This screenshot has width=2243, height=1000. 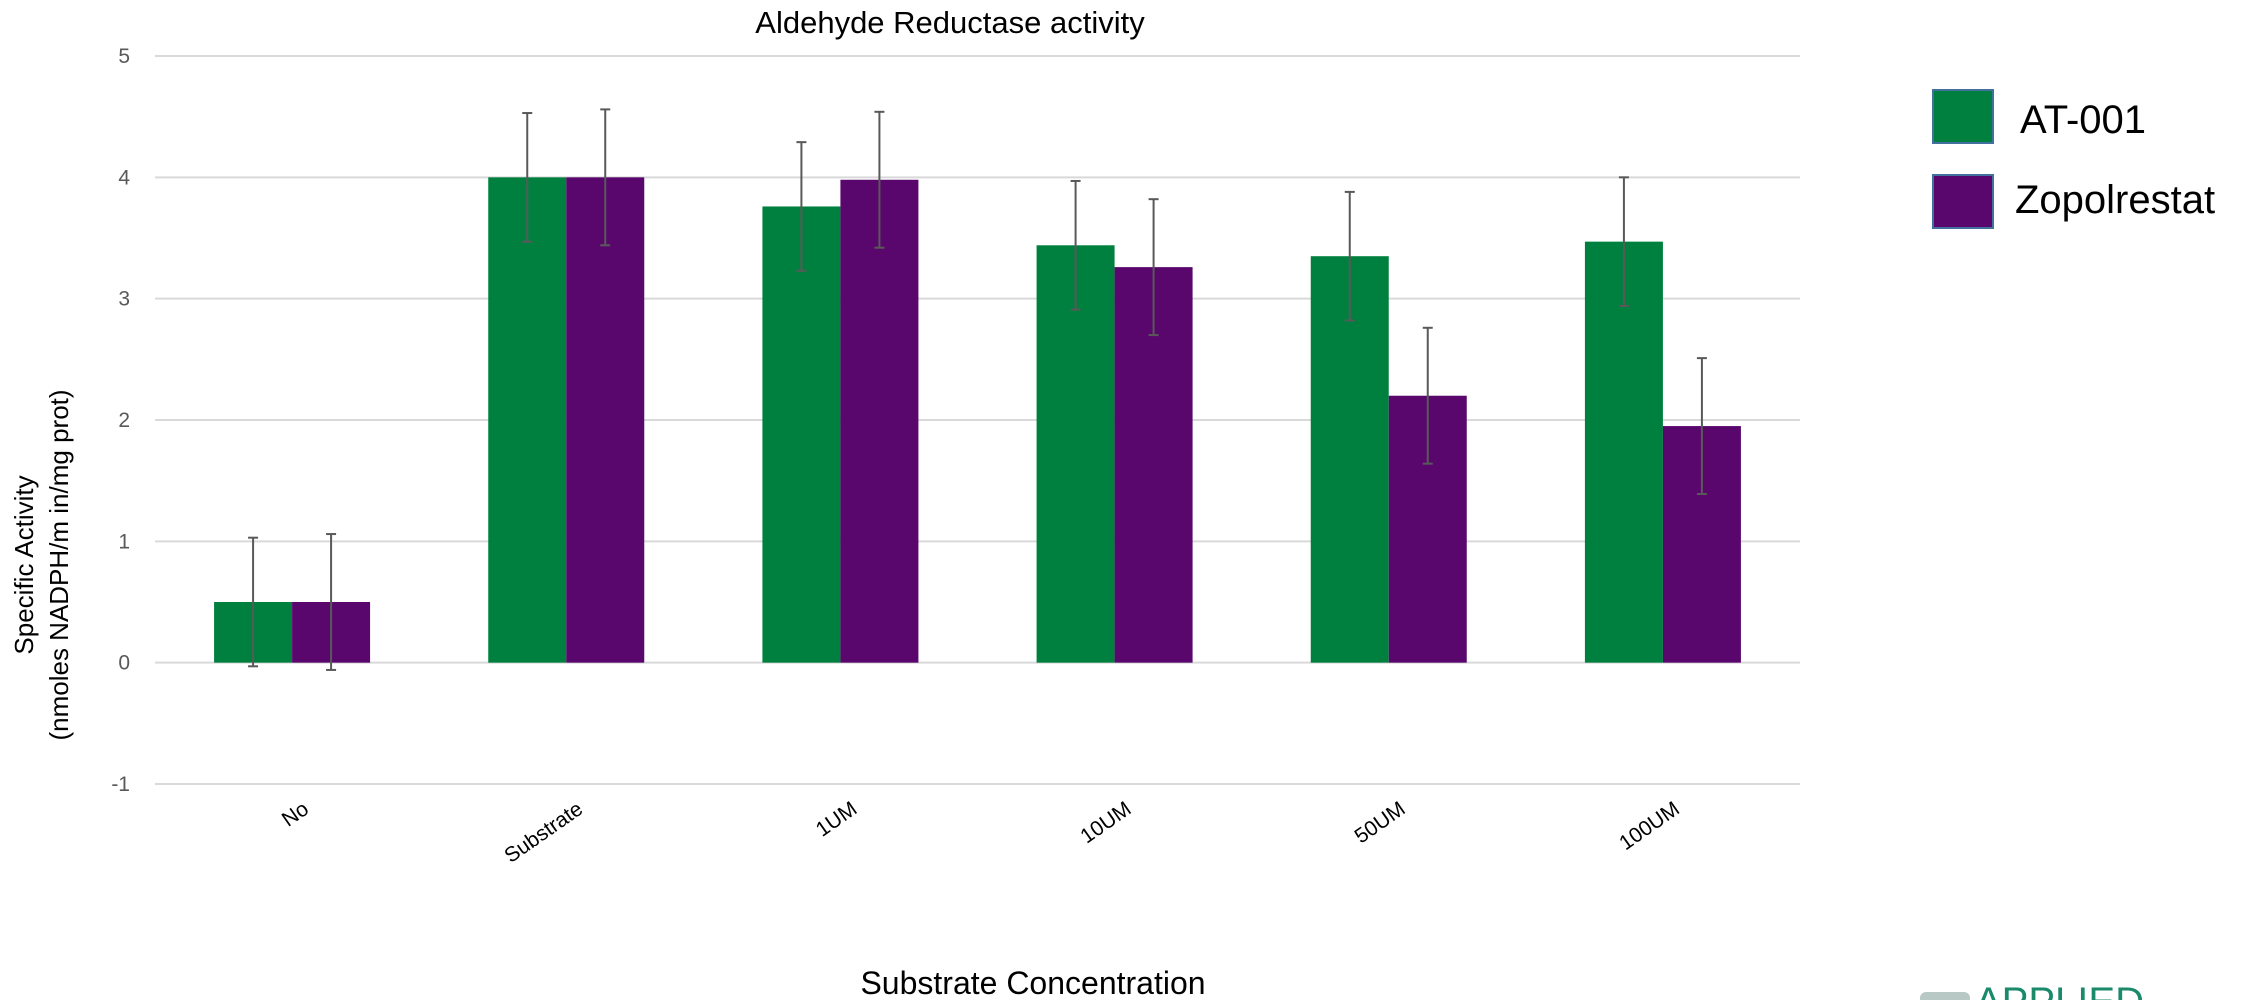 I want to click on bar-at-001-10um, so click(x=1075, y=454).